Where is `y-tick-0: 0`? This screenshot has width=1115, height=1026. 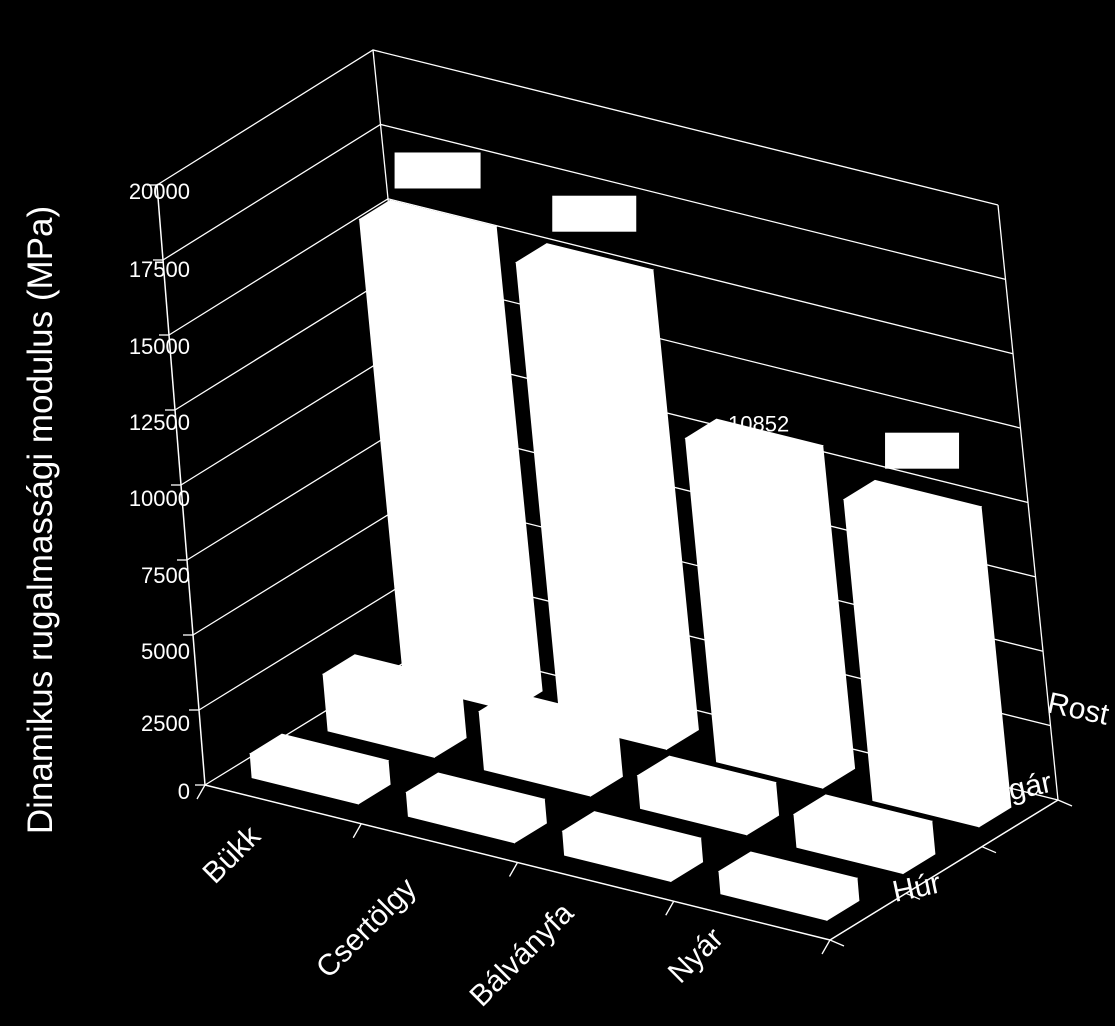 y-tick-0: 0 is located at coordinates (184, 791).